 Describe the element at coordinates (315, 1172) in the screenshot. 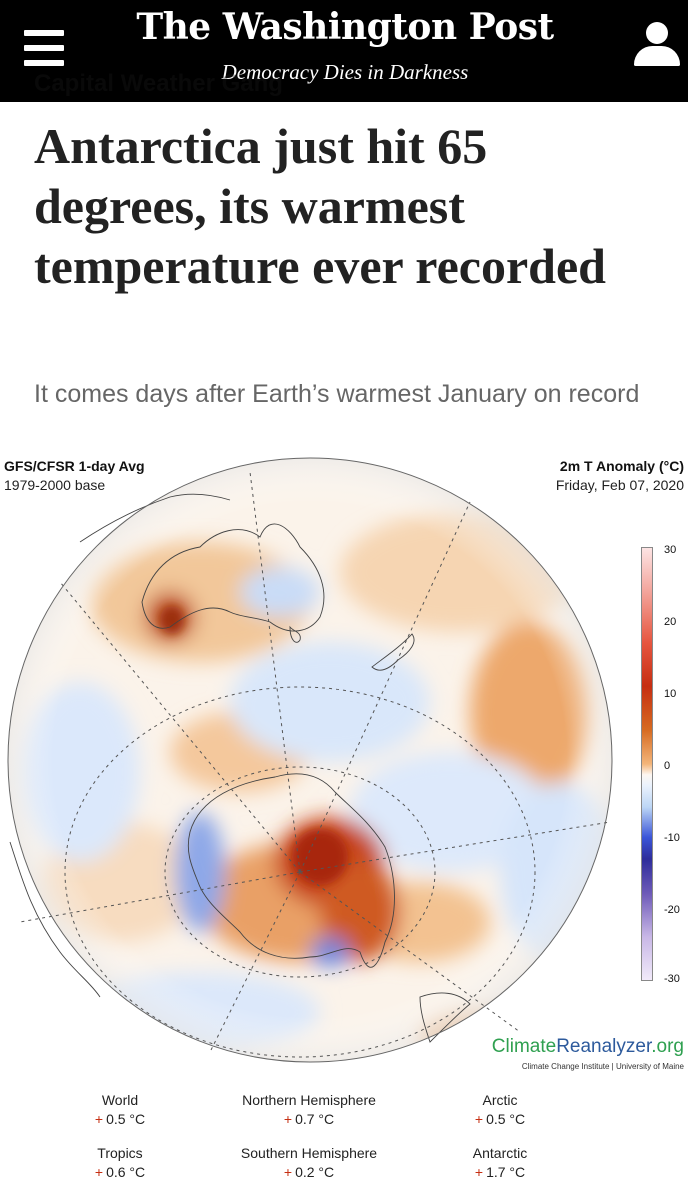

I see `stat-value: 0.2 °C` at that location.